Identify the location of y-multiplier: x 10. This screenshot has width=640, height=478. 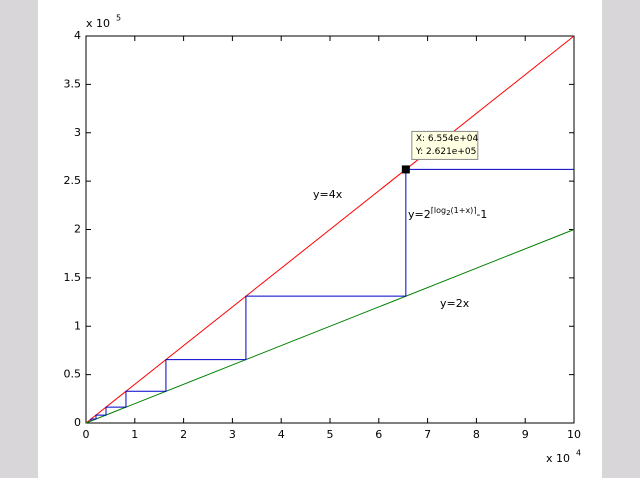
(98, 23).